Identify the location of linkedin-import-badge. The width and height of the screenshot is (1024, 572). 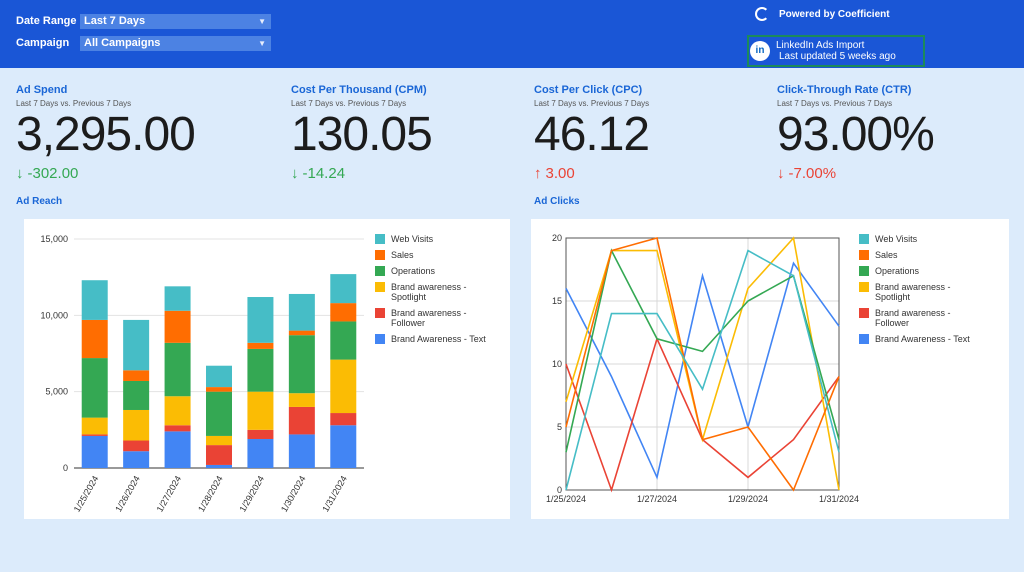
(836, 51).